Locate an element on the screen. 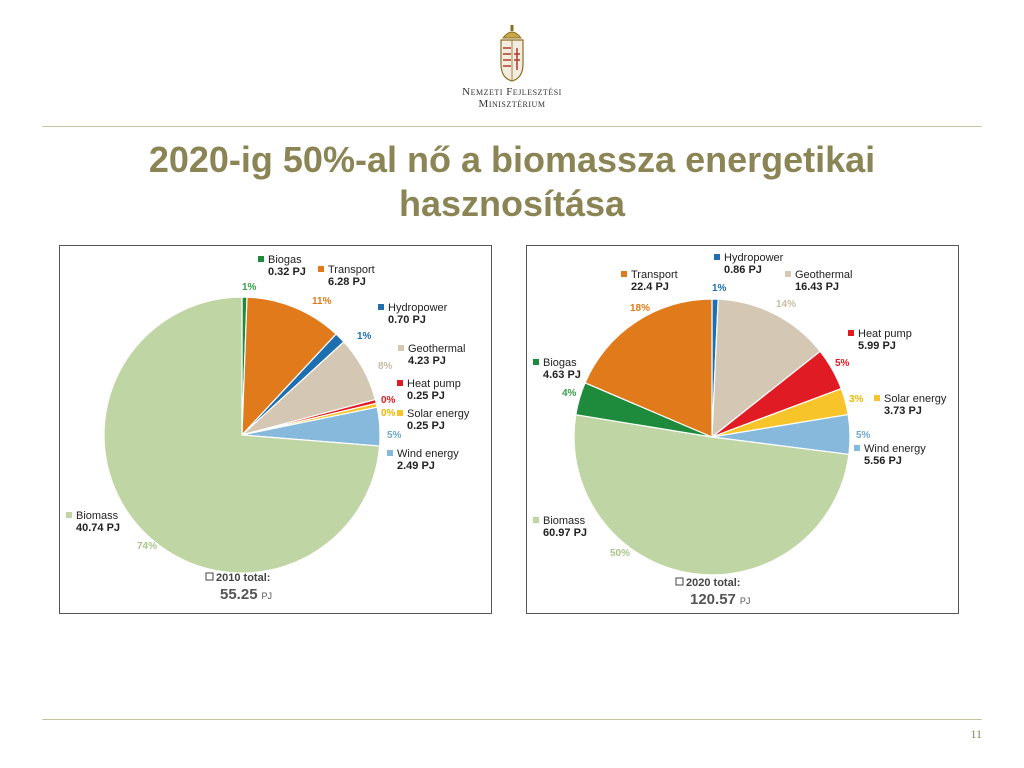 Image resolution: width=1024 pixels, height=768 pixels. slice-percent: 14% is located at coordinates (786, 304).